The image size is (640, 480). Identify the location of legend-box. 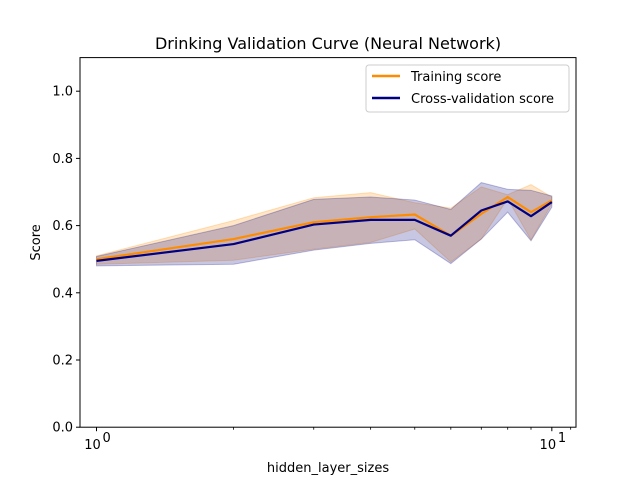
(467, 88).